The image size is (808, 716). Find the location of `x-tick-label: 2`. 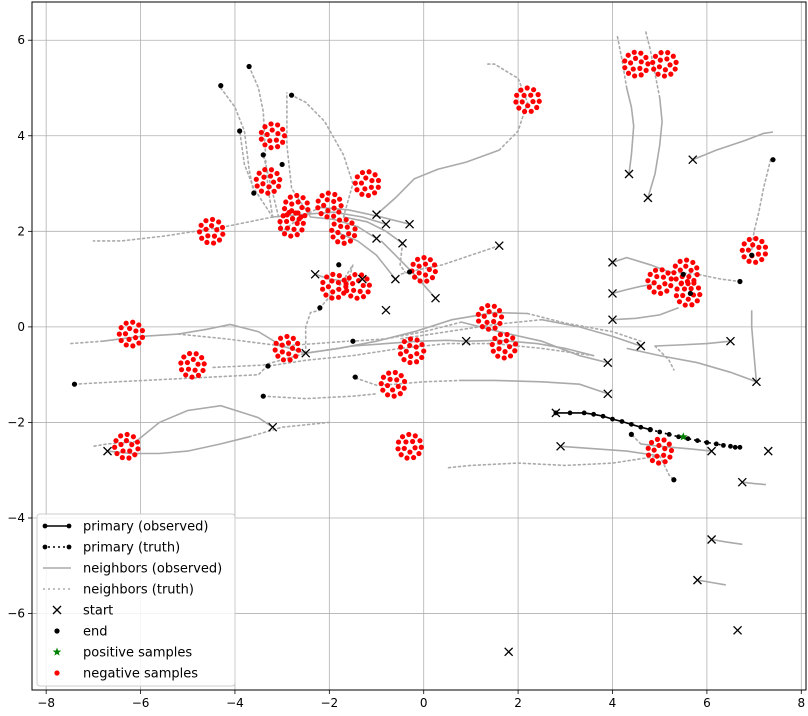

x-tick-label: 2 is located at coordinates (518, 703).